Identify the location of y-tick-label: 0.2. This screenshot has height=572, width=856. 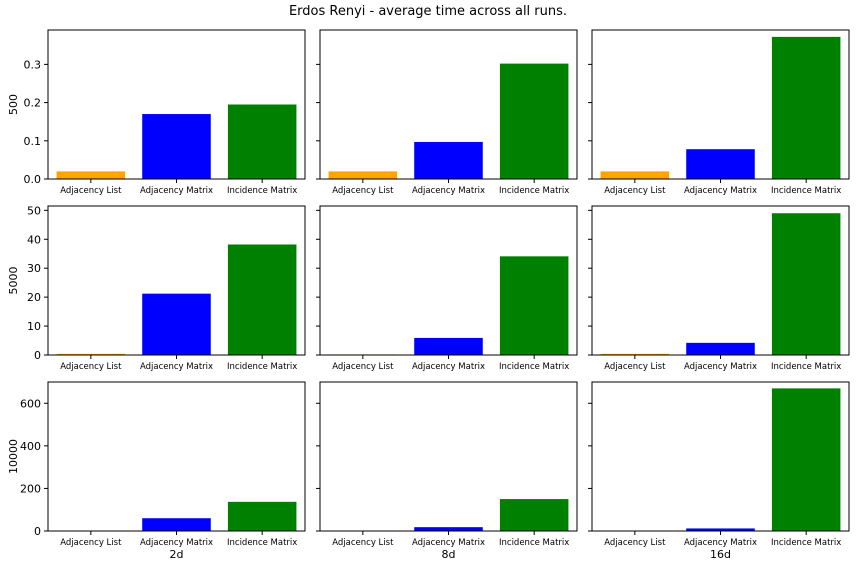
(33, 103).